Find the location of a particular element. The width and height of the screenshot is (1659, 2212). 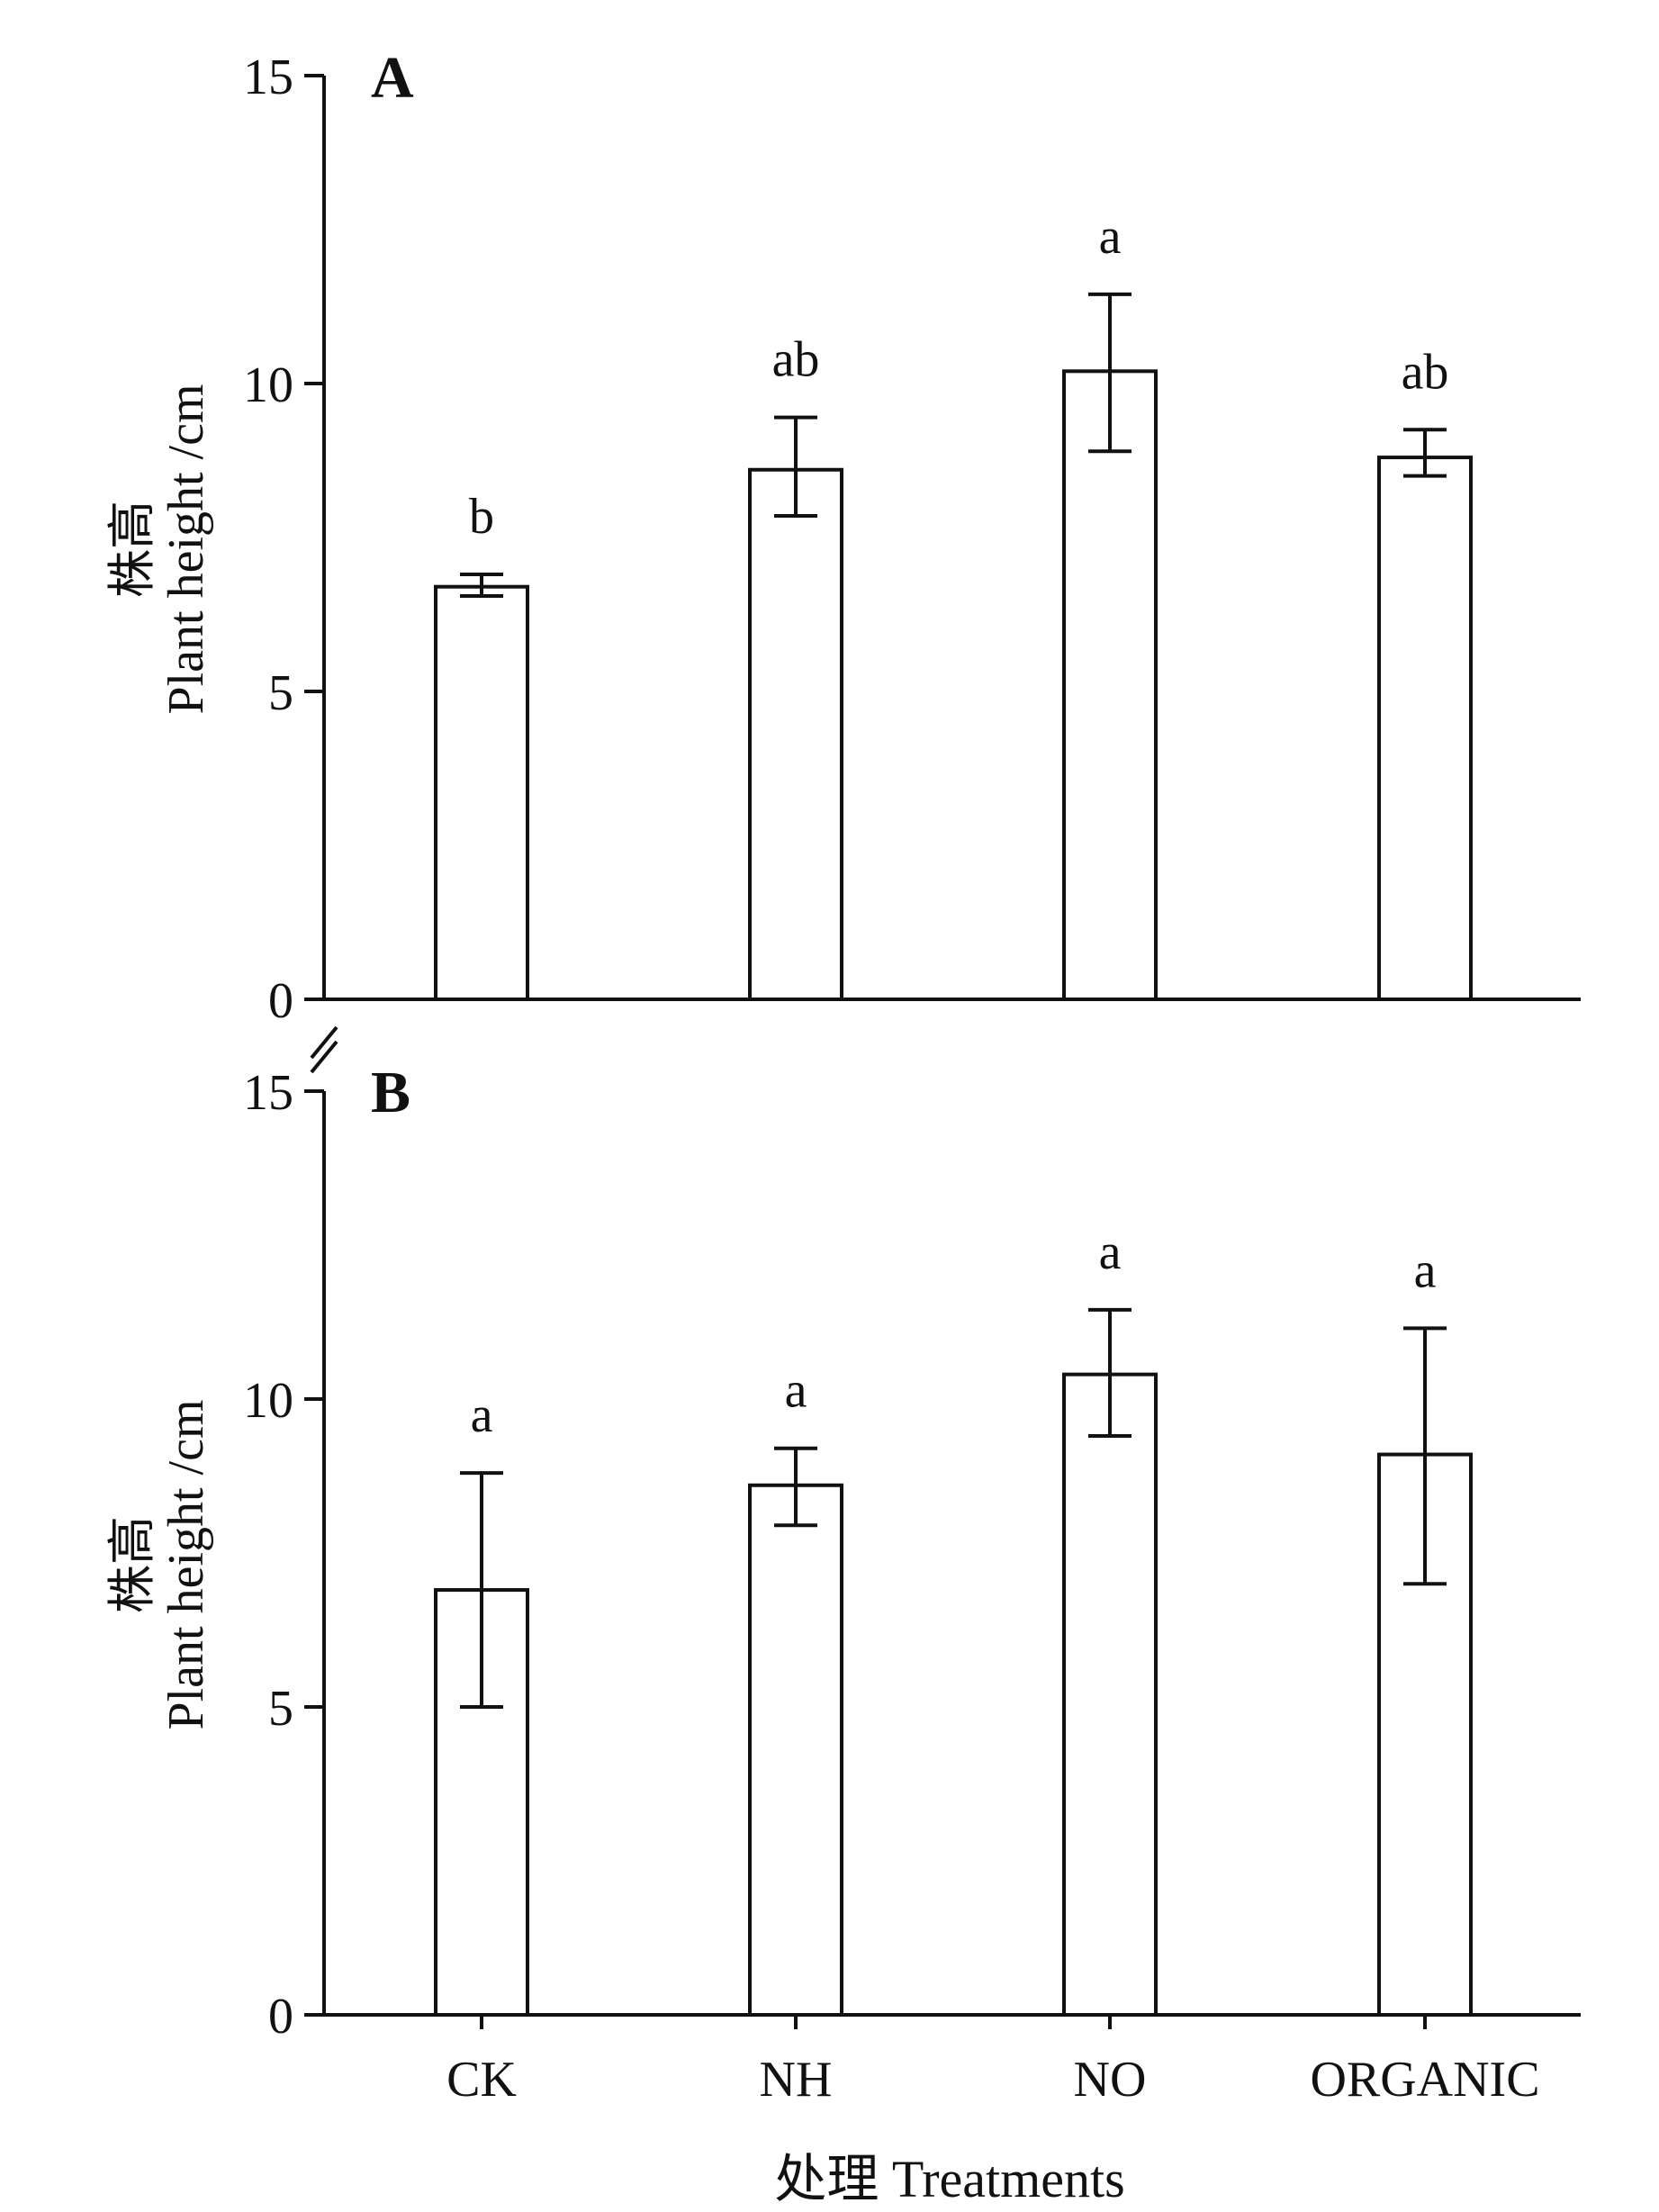

panel-b-label: B is located at coordinates (390, 1092).